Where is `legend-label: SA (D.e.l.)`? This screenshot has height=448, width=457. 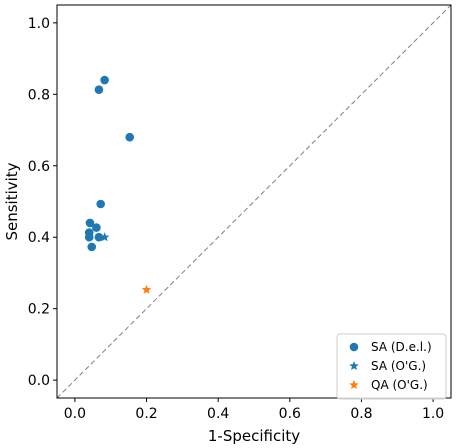
legend-label: SA (D.e.l.) is located at coordinates (401, 347).